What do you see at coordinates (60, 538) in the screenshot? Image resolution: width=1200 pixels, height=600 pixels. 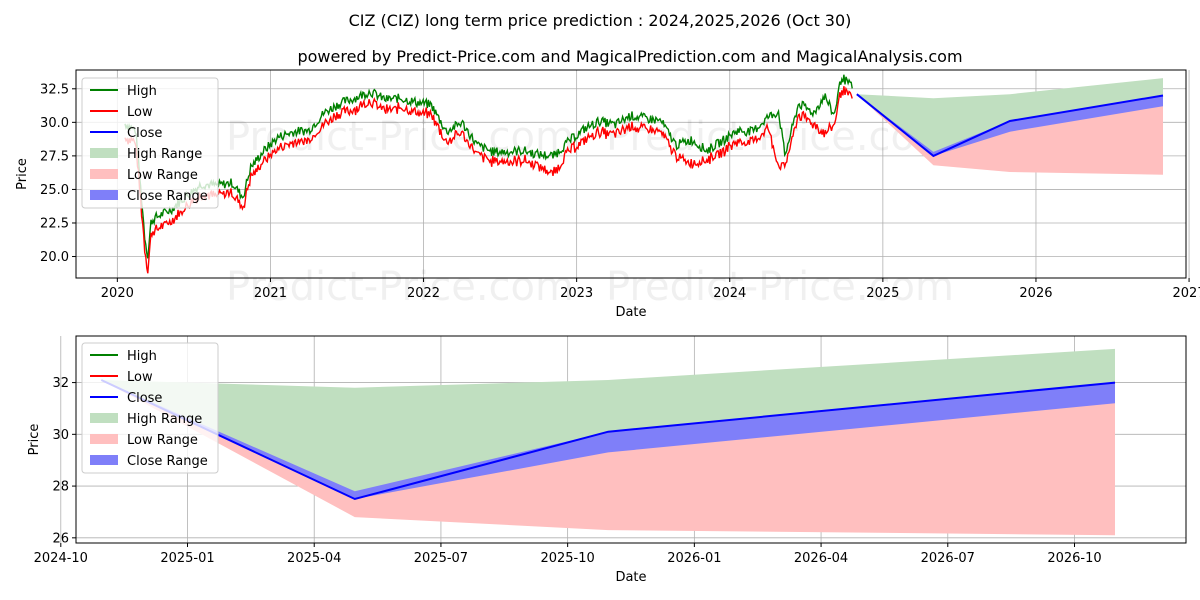 I see `y-tick-label: 26` at bounding box center [60, 538].